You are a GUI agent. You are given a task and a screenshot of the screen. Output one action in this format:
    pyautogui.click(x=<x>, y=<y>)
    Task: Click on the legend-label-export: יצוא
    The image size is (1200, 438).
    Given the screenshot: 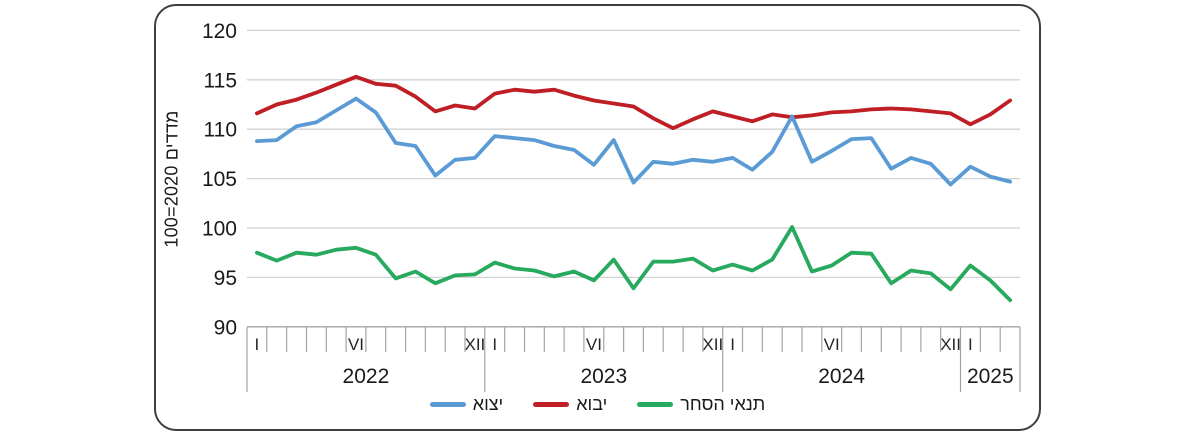 What is the action you would take?
    pyautogui.click(x=488, y=404)
    